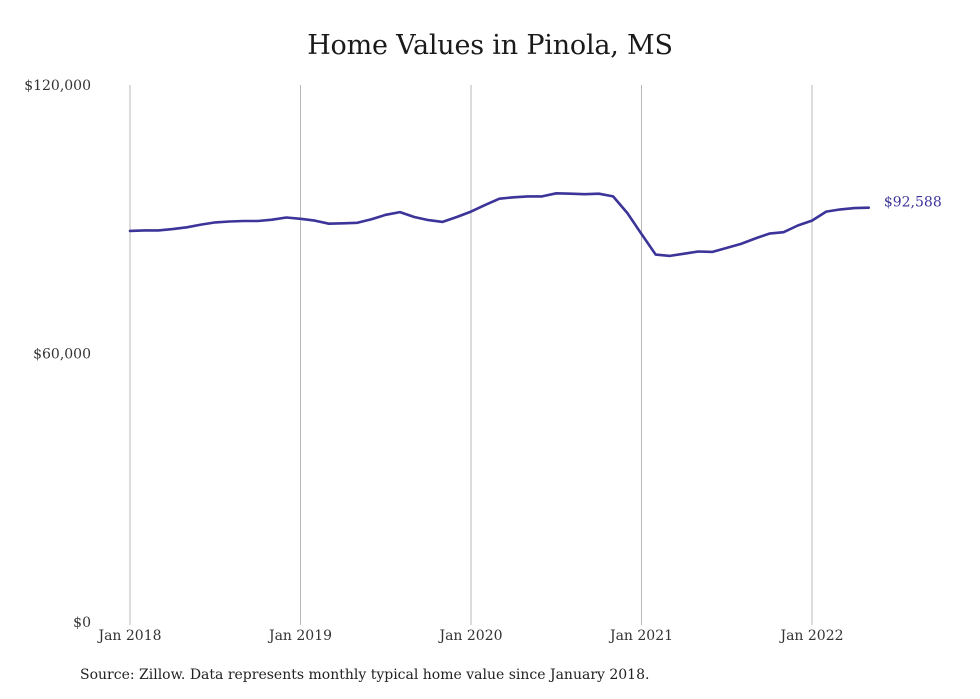 This screenshot has width=980, height=699. I want to click on series-line, so click(499, 225).